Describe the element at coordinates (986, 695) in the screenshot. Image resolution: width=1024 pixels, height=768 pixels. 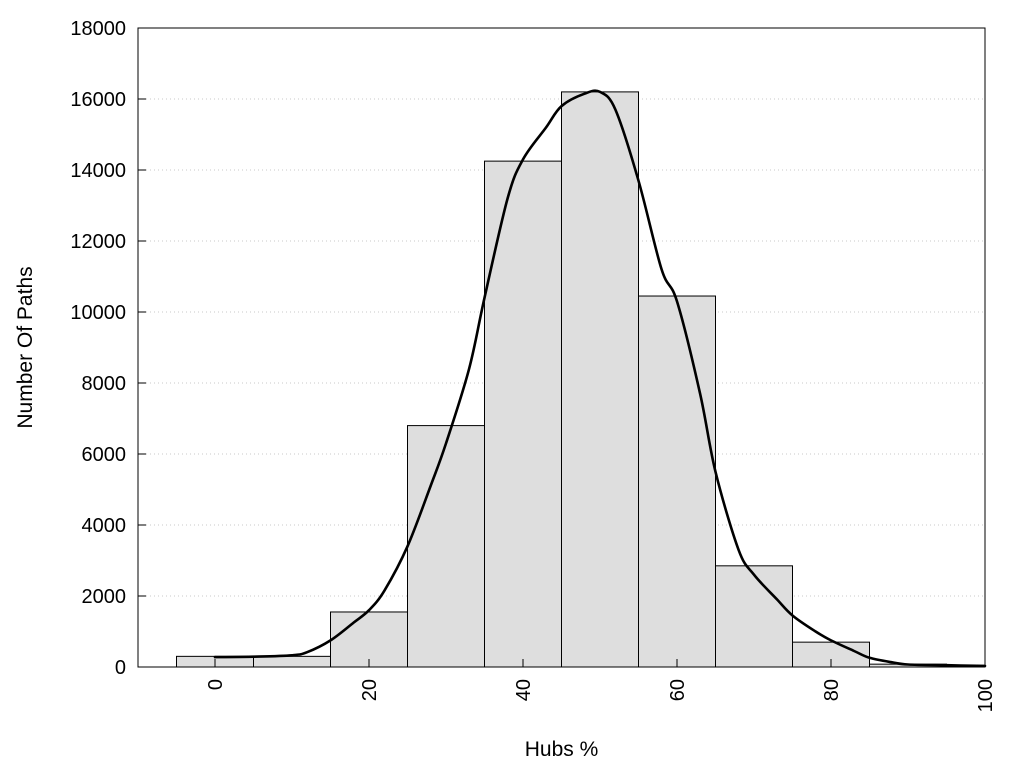
I see `x-tick-label: 100` at that location.